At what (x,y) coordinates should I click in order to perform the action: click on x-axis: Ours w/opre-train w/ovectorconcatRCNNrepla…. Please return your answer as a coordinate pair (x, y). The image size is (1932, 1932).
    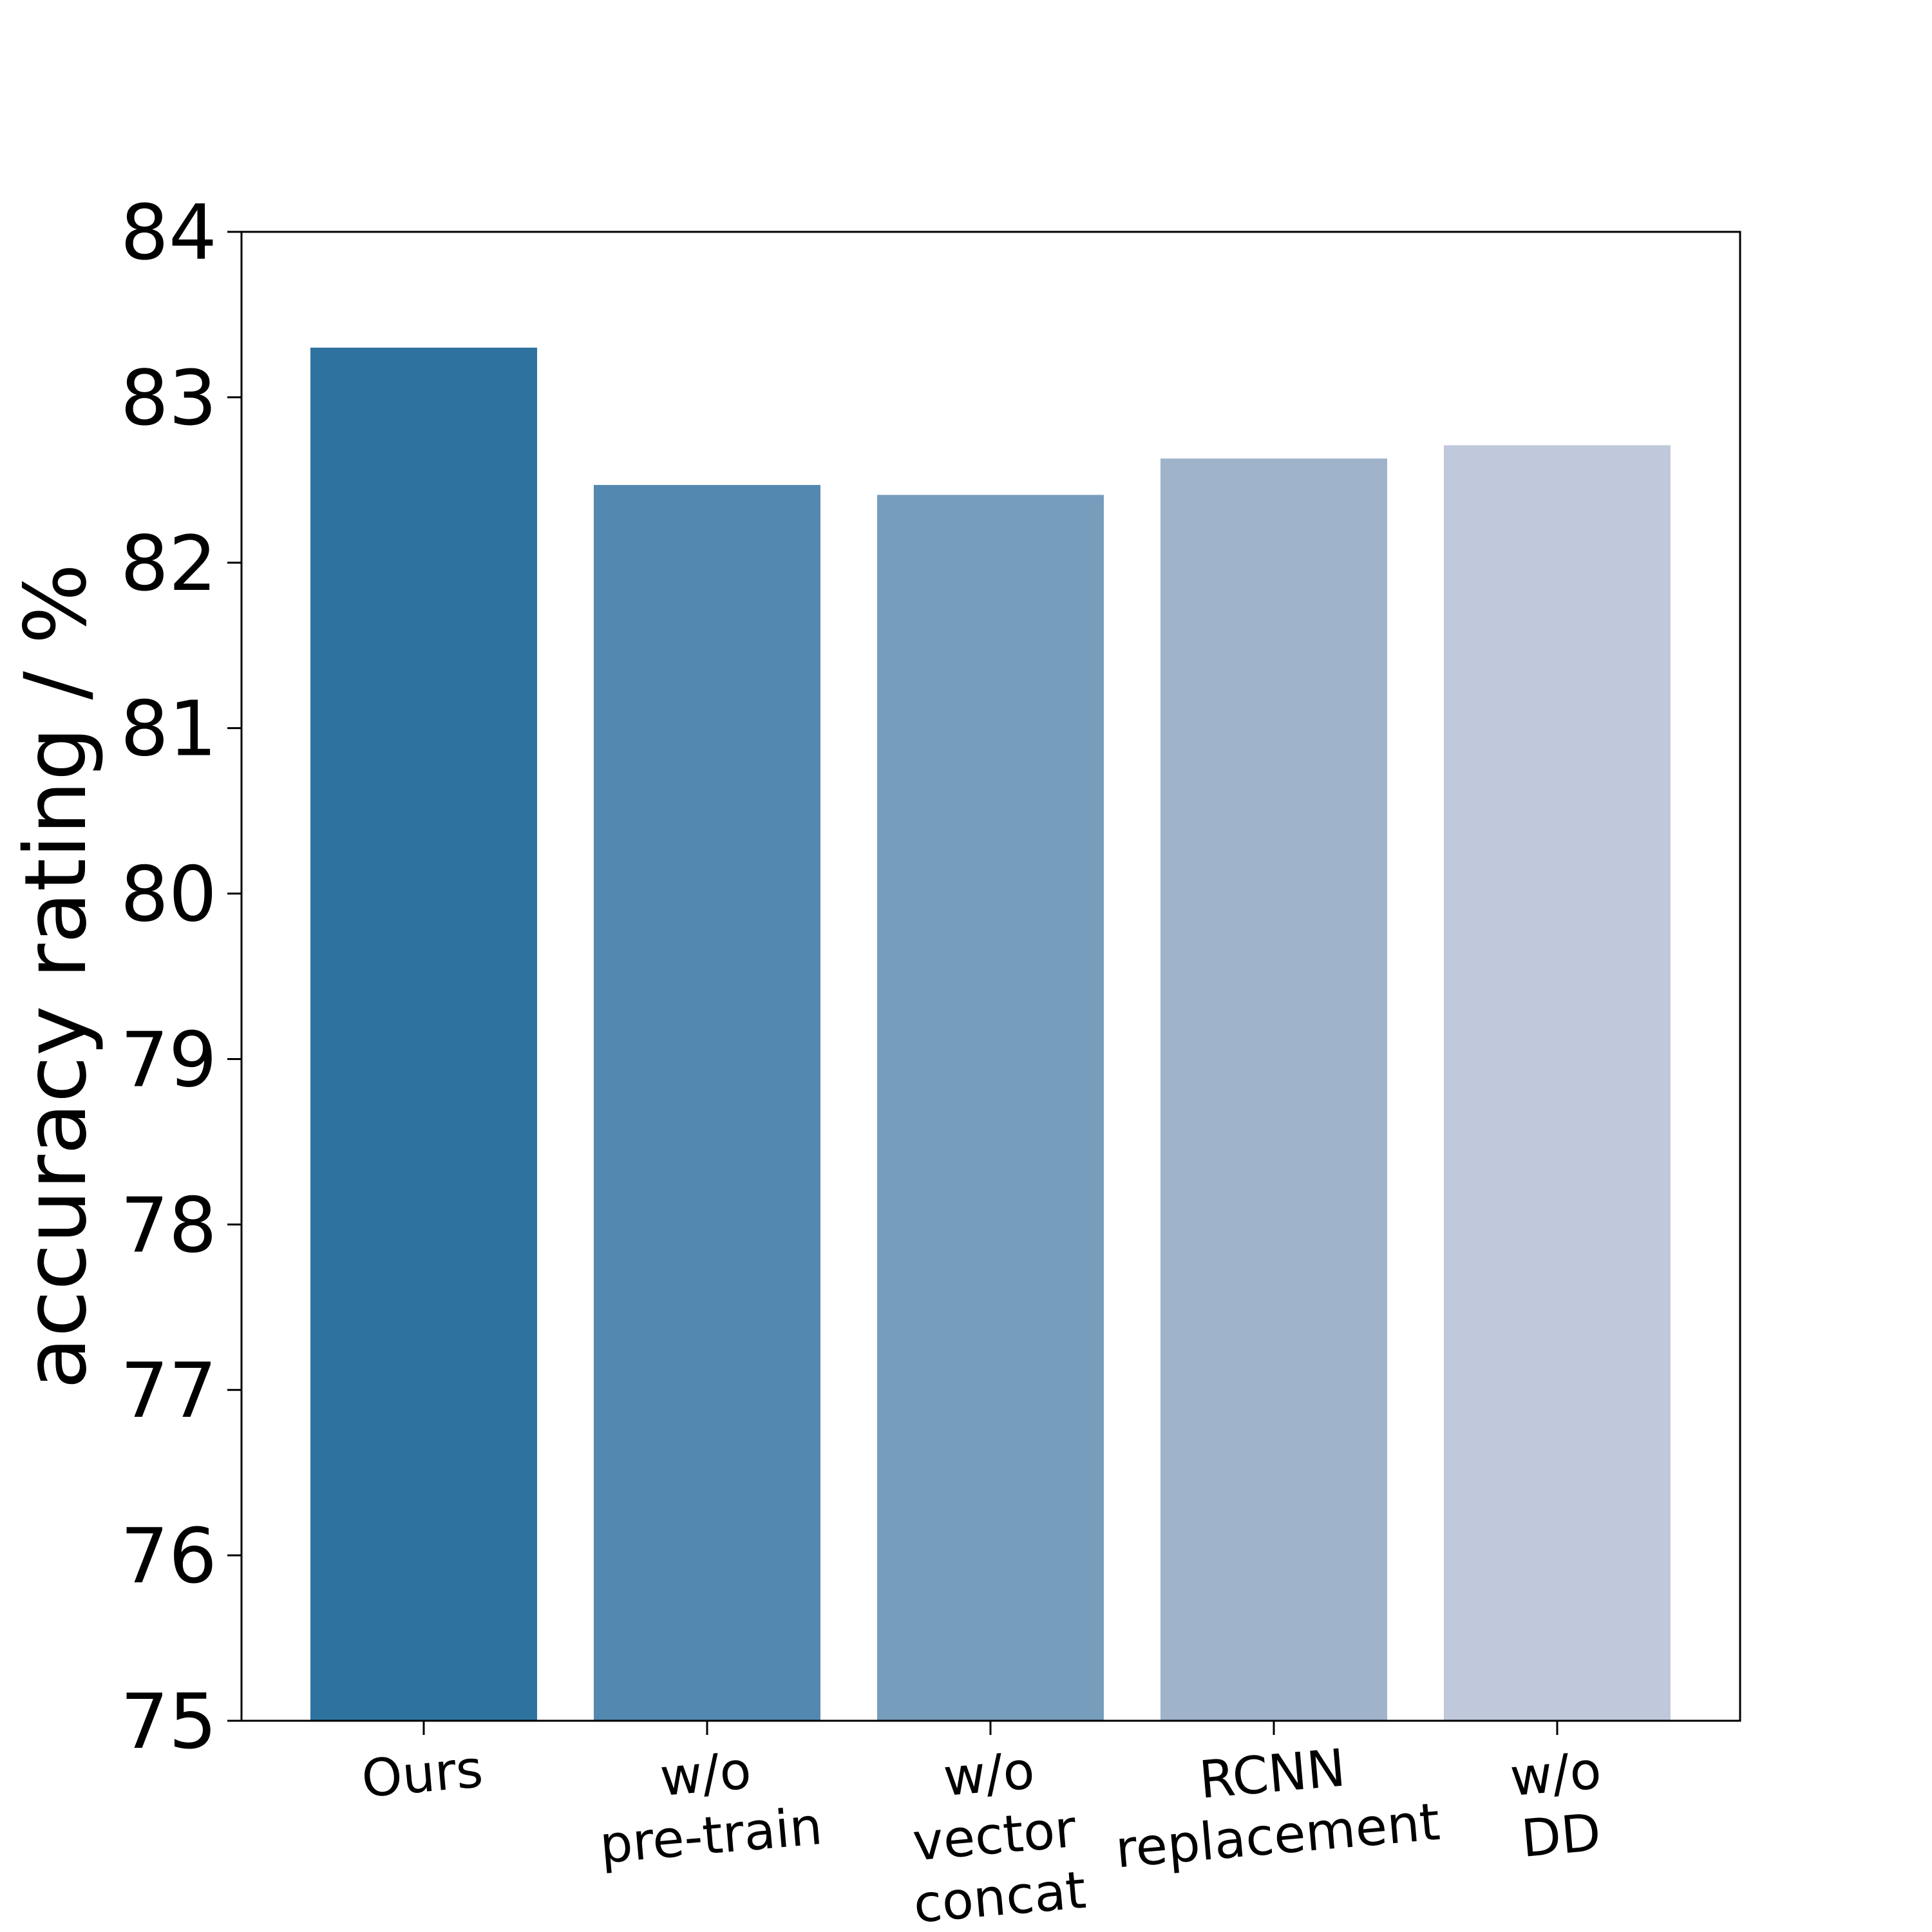
    Looking at the image, I should click on (984, 1826).